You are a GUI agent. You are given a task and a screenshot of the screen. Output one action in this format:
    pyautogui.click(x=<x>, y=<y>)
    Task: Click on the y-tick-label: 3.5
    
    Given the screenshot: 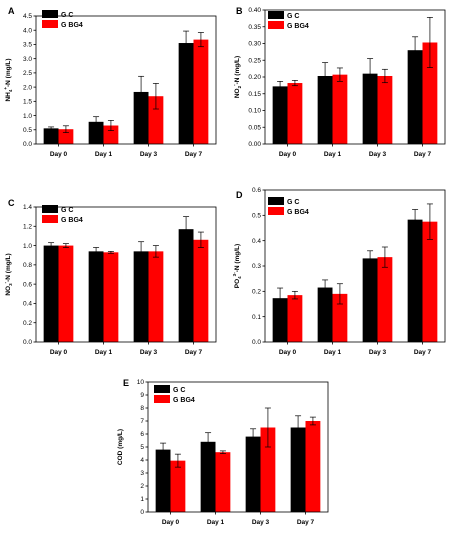 What is the action you would take?
    pyautogui.click(x=27, y=45)
    